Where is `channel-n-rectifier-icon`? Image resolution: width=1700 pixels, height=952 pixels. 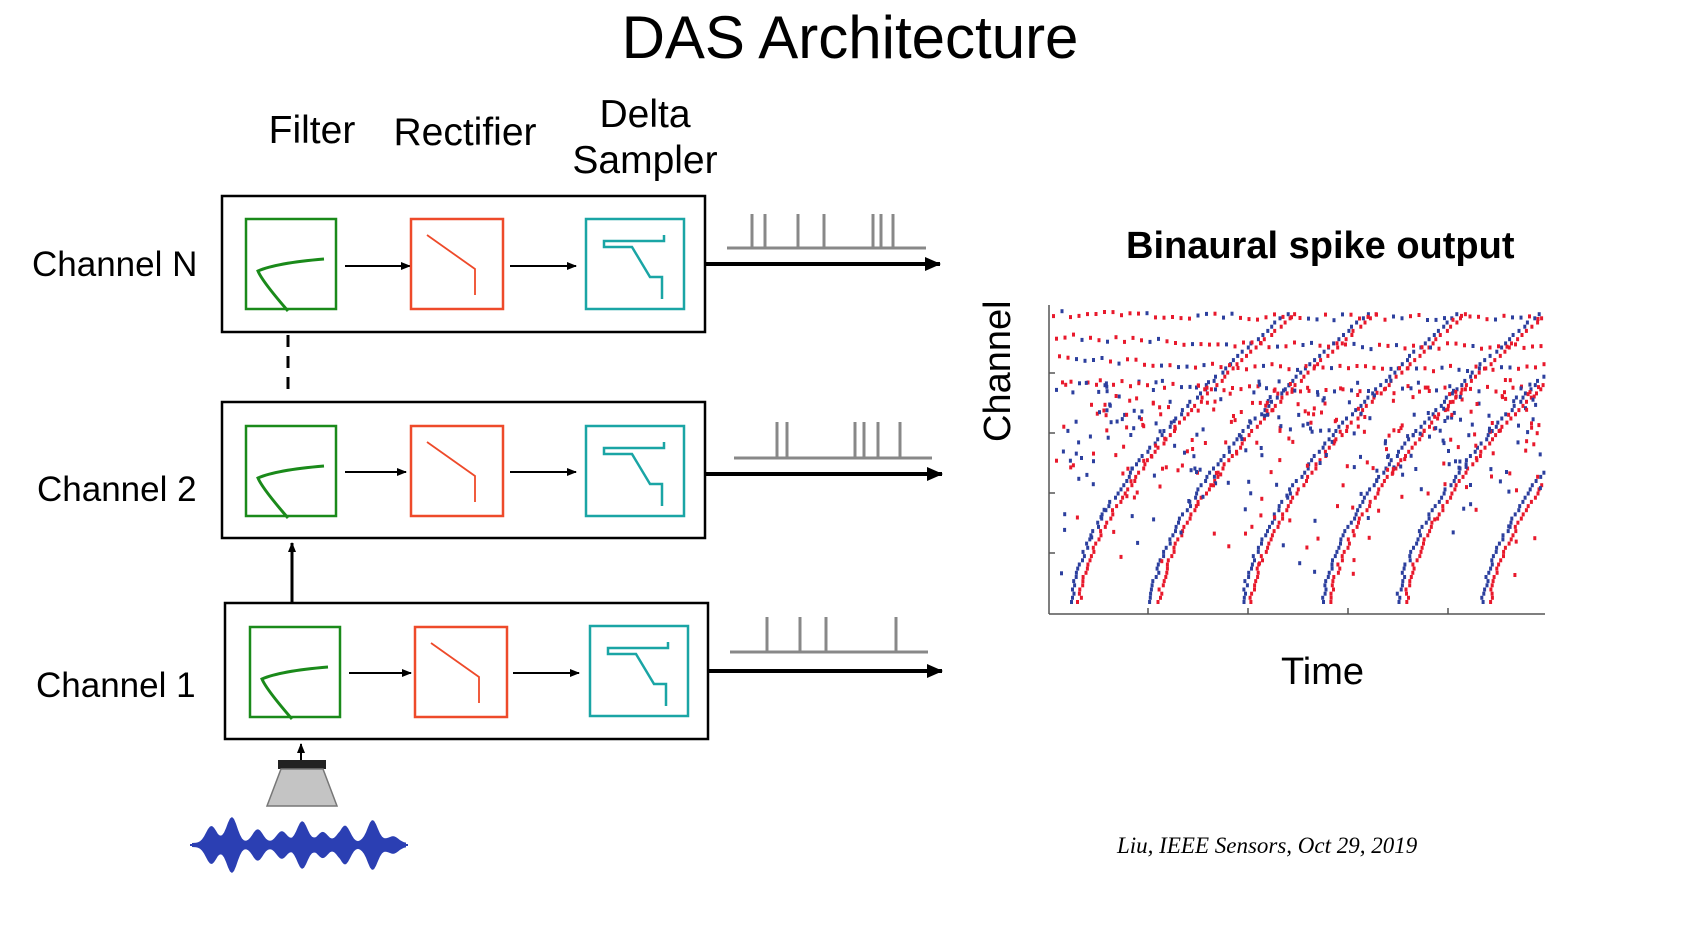
channel-n-rectifier-icon is located at coordinates (457, 264).